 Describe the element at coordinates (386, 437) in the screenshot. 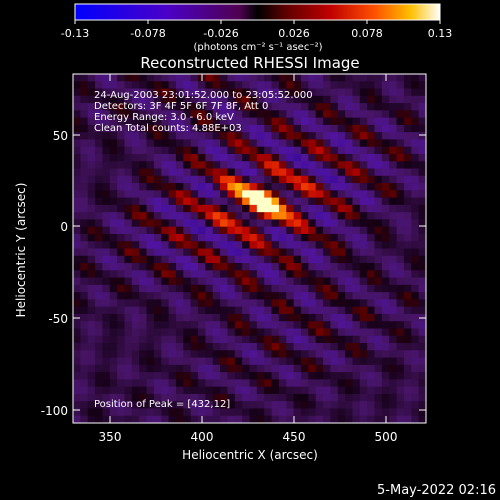

I see `x-tick-label: 500` at that location.